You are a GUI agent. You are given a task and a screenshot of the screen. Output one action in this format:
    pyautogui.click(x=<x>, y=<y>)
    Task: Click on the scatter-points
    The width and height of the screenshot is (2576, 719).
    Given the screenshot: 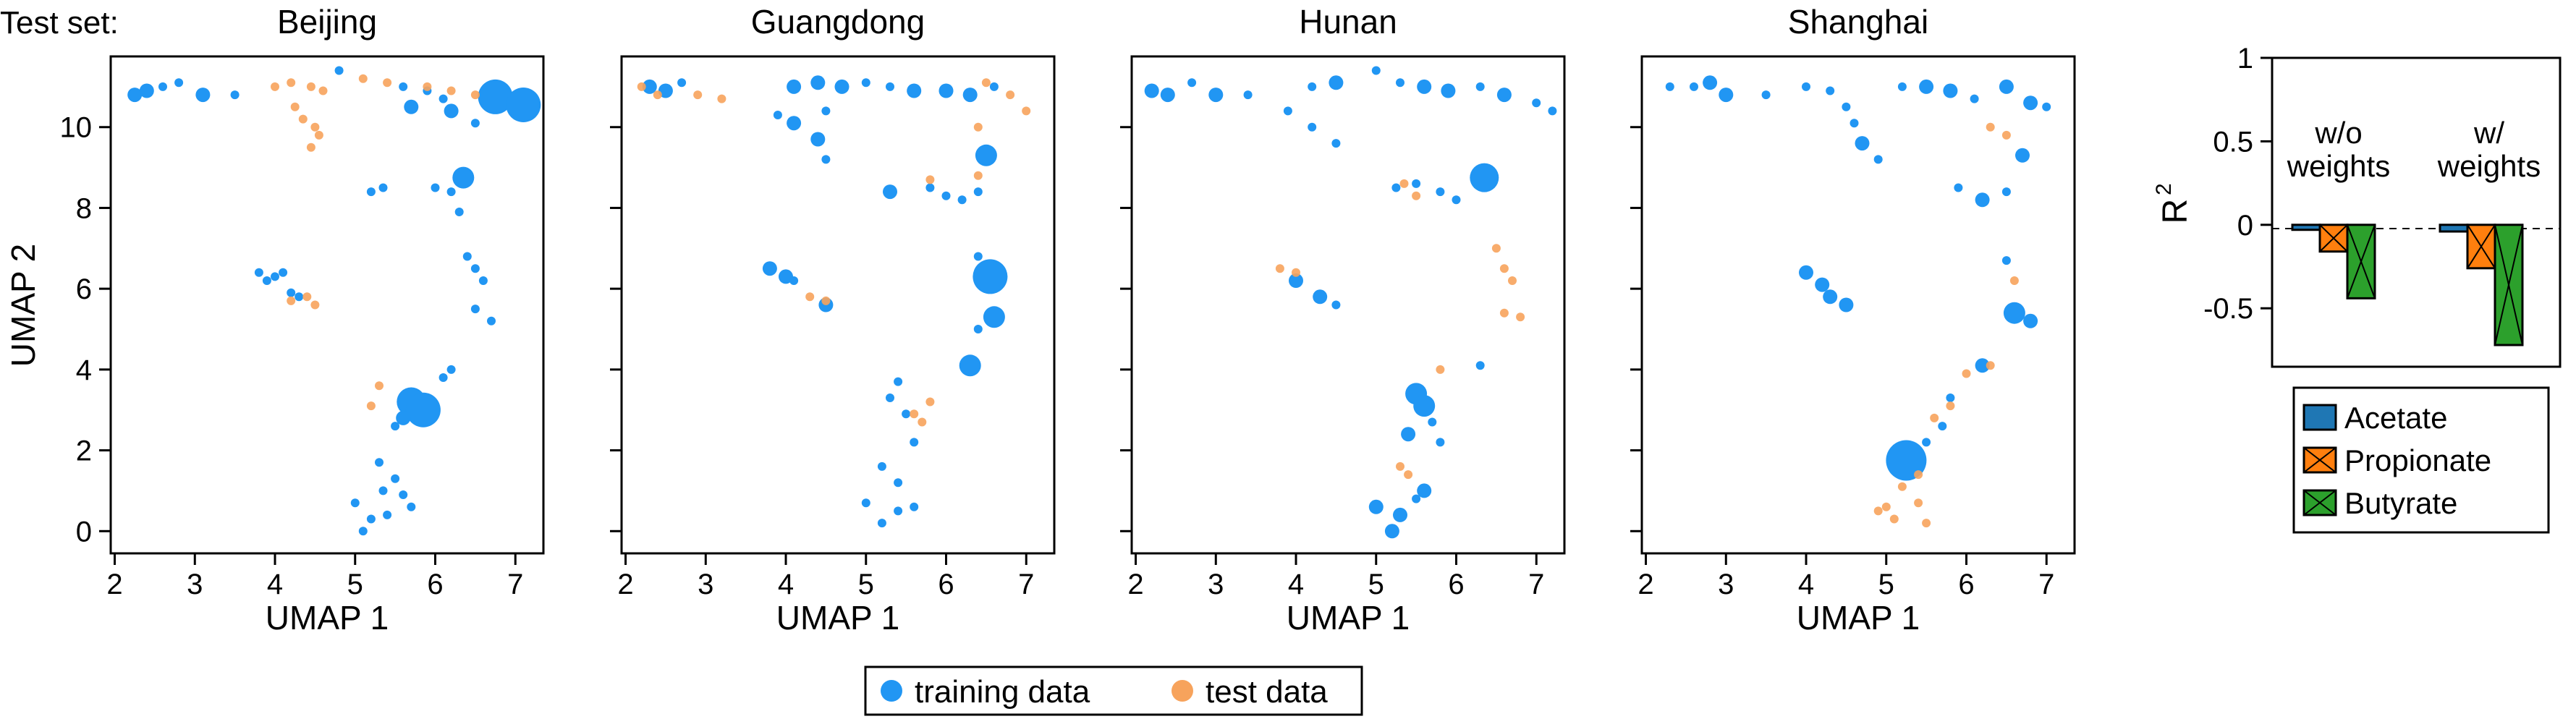 What is the action you would take?
    pyautogui.click(x=334, y=301)
    